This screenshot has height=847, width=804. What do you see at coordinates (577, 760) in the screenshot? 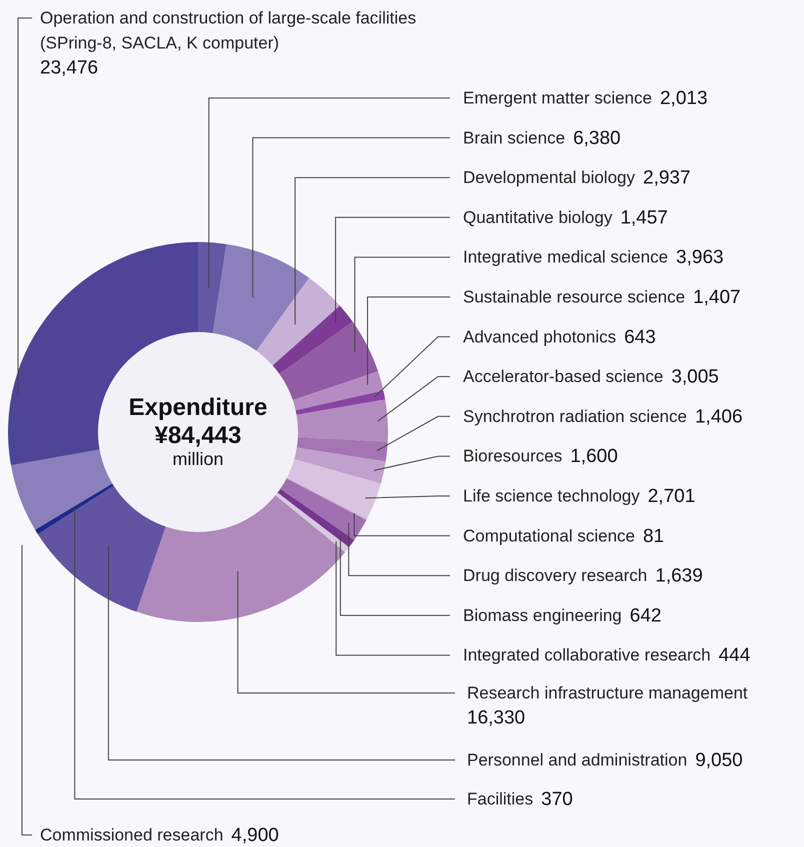
I see `slice-label: Personnel and administration` at bounding box center [577, 760].